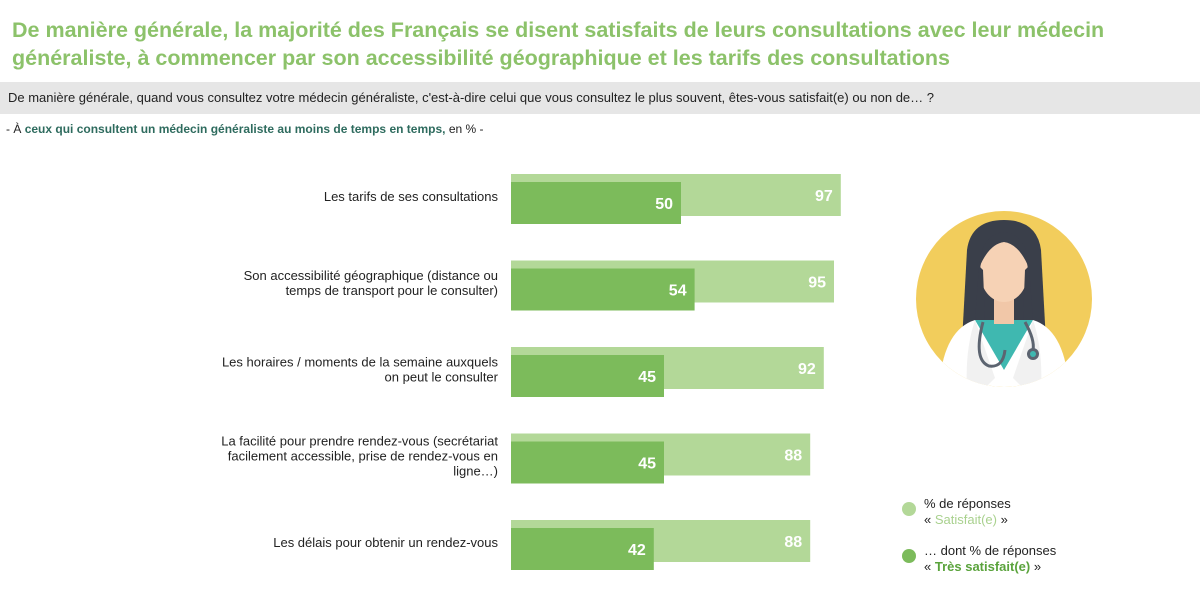 The width and height of the screenshot is (1200, 608). I want to click on legend-very-satisfied-close: », so click(1037, 566).